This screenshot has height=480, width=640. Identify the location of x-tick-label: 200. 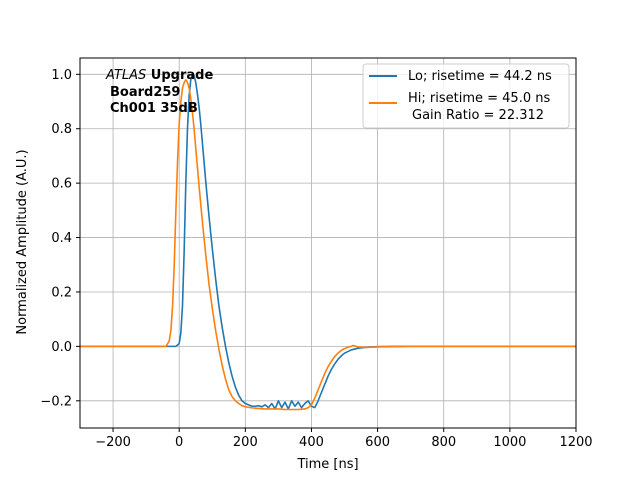
(245, 442).